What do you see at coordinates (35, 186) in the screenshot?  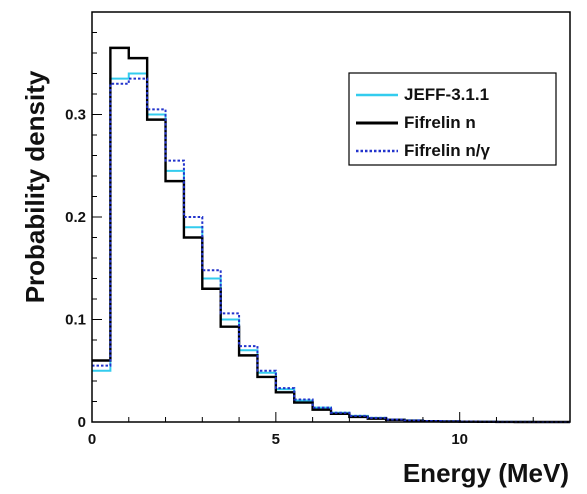 I see `y-axis-title: Probability density` at bounding box center [35, 186].